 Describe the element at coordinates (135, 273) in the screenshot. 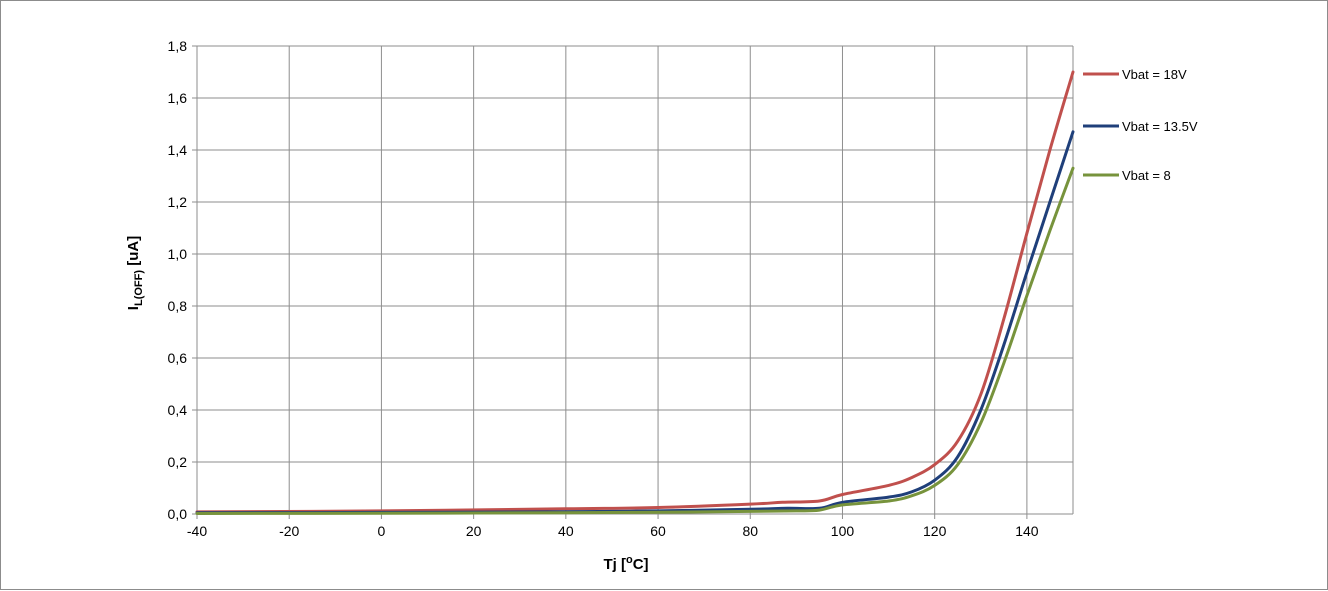

I see `y-axis-title: IL(OFF) [uA]` at that location.